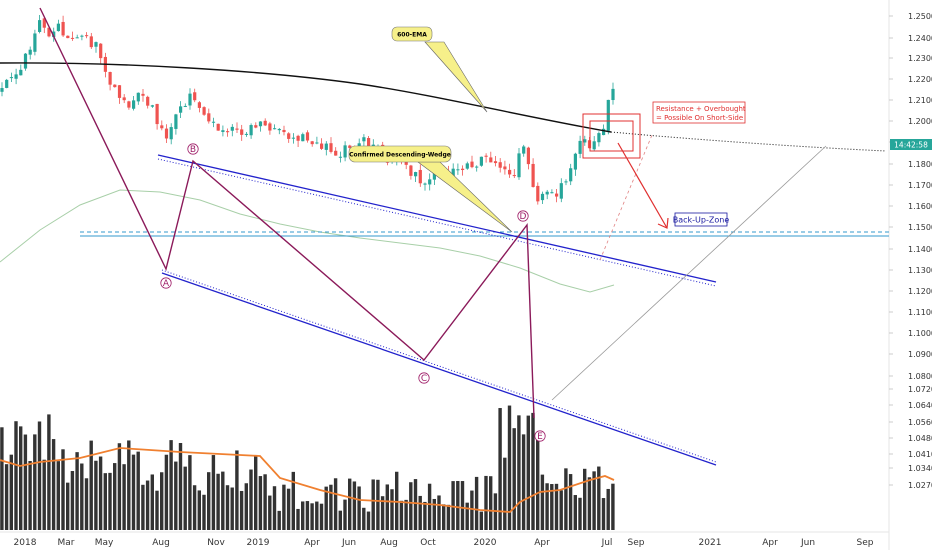 The image size is (932, 550). What do you see at coordinates (424, 379) in the screenshot?
I see `pattern-point-label: C` at bounding box center [424, 379].